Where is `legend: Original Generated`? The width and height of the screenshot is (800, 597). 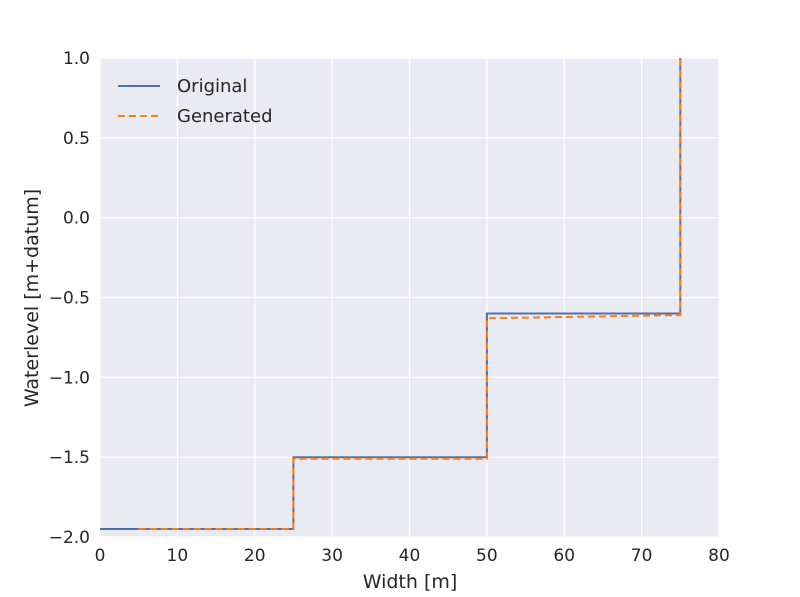
legend: Original Generated is located at coordinates (195, 101).